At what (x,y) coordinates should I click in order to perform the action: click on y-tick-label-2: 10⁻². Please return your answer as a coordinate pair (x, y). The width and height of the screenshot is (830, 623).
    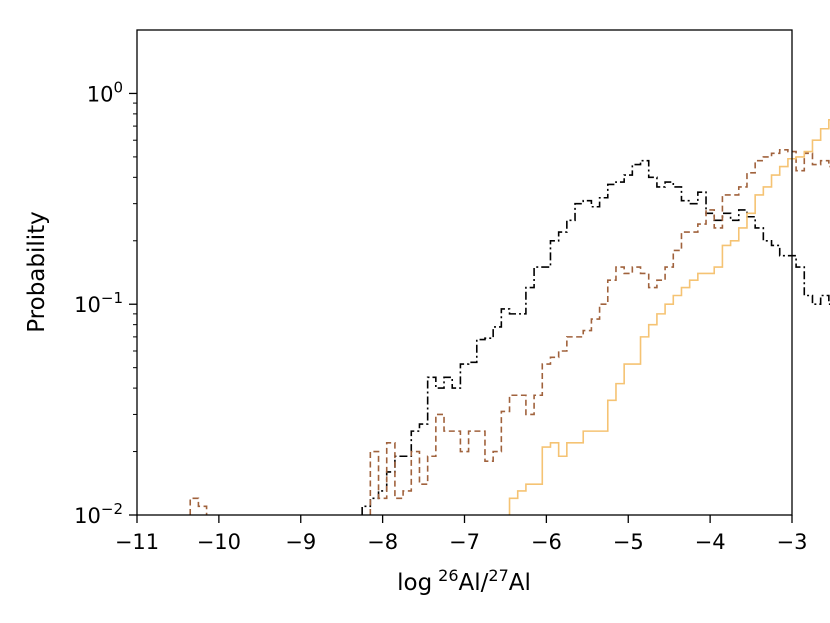
    Looking at the image, I should click on (98, 514).